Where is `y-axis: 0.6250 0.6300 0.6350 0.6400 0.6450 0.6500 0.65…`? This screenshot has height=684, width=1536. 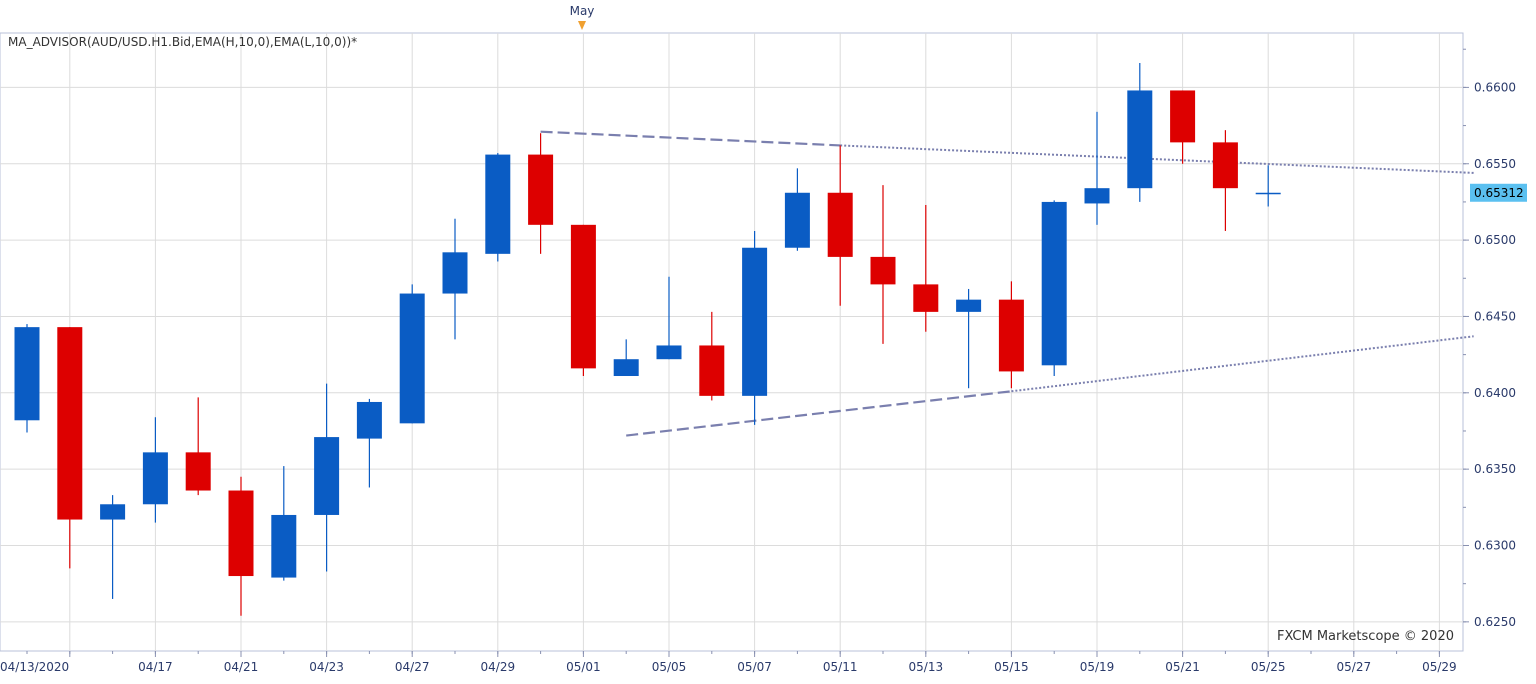 y-axis: 0.6250 0.6300 0.6350 0.6400 0.6450 0.6500 0.65… is located at coordinates (1489, 338).